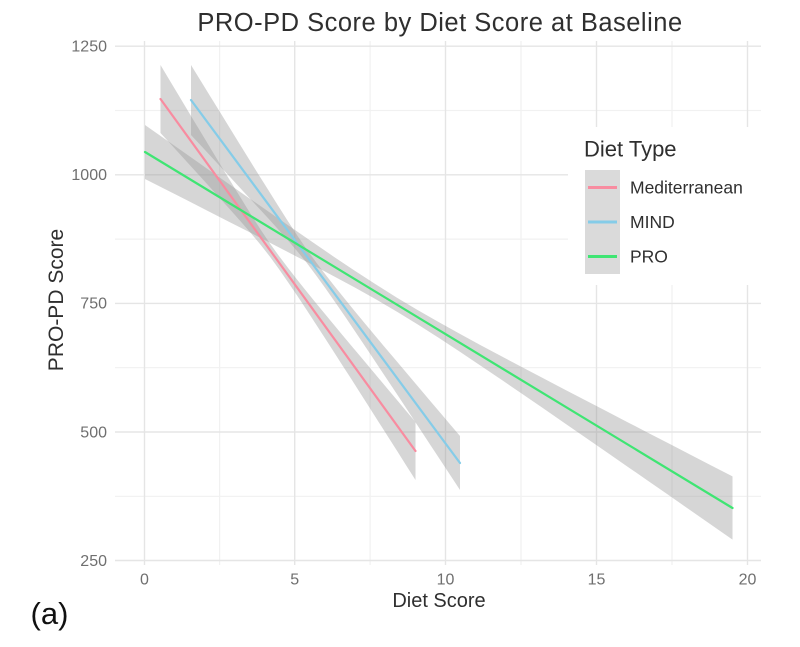 This screenshot has width=800, height=647. I want to click on svg-text: Diet Type, so click(630, 149).